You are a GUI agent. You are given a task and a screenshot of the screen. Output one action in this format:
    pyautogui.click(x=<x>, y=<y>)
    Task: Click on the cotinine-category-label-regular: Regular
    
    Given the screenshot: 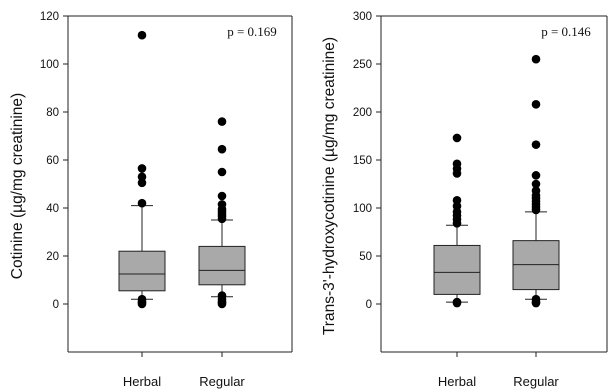 What is the action you would take?
    pyautogui.click(x=222, y=381)
    